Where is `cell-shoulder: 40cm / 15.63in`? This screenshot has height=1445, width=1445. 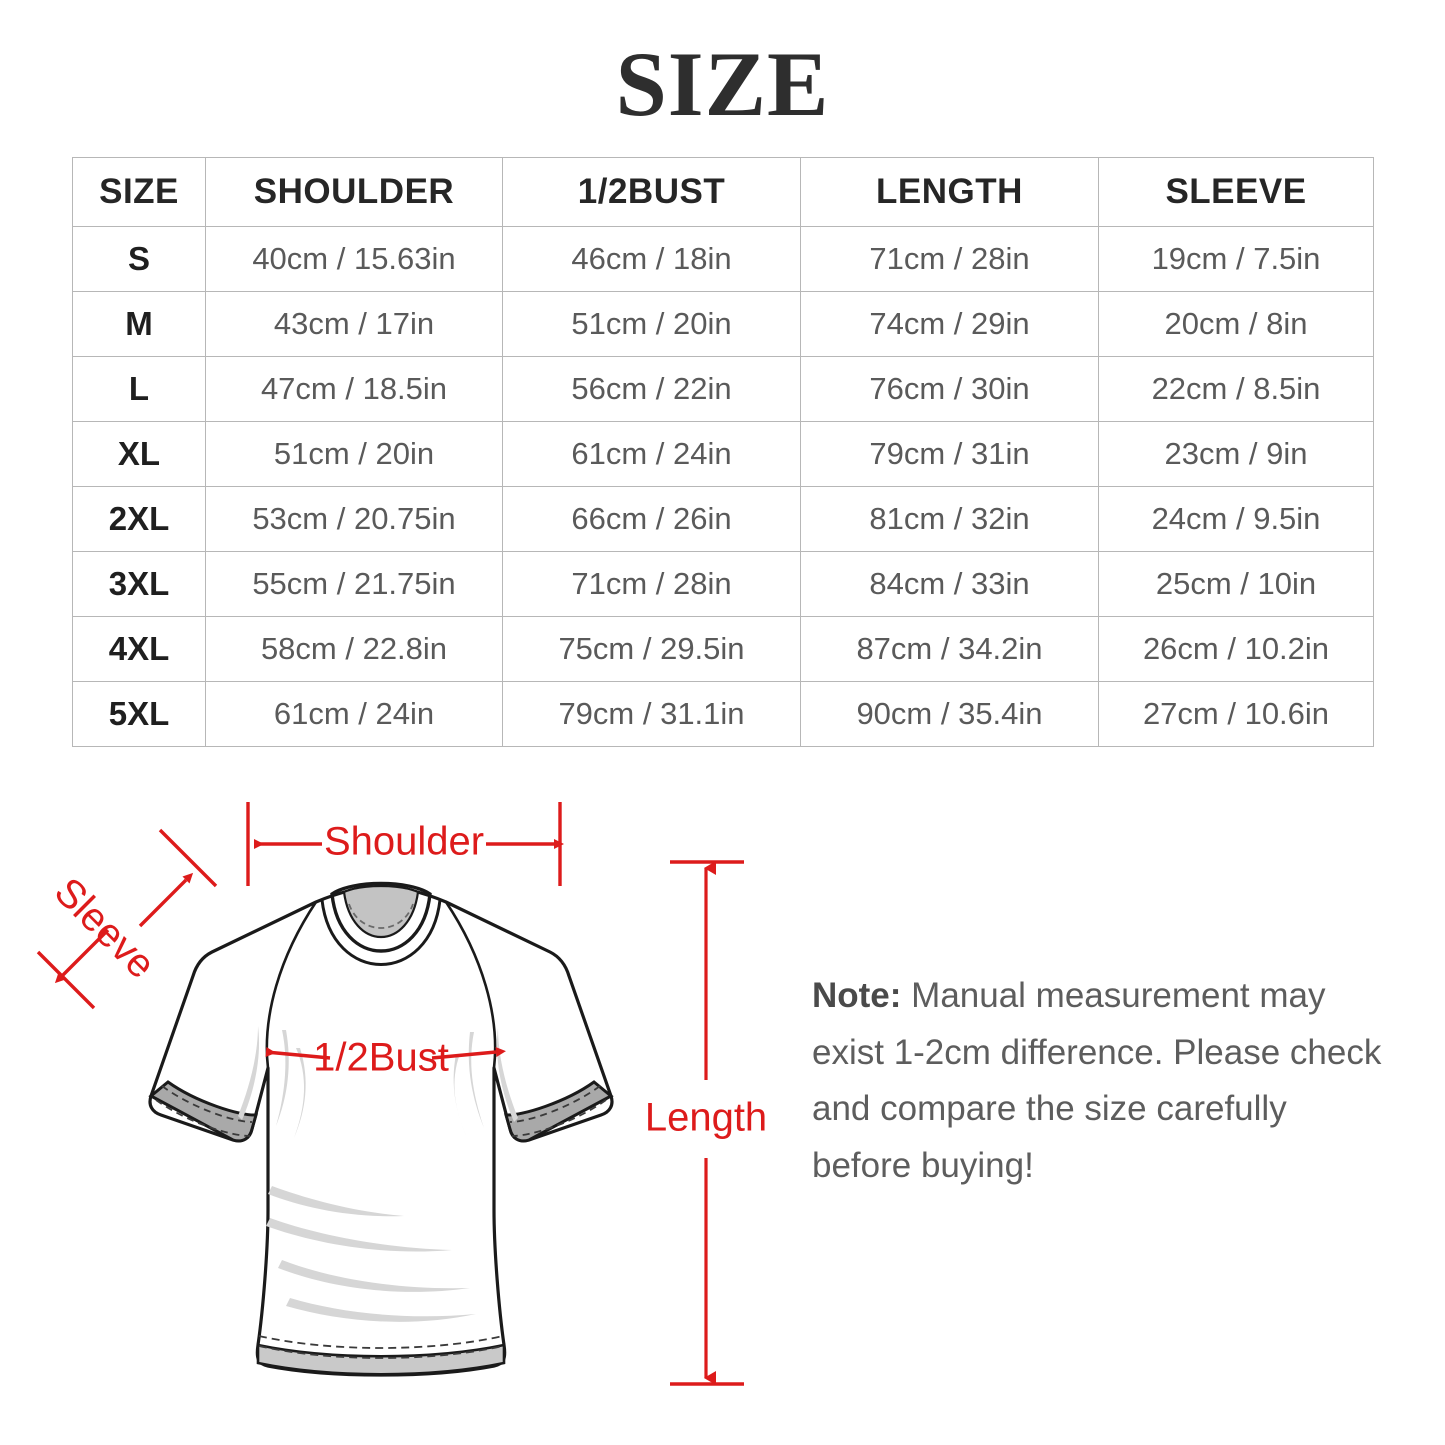 cell-shoulder: 40cm / 15.63in is located at coordinates (354, 259).